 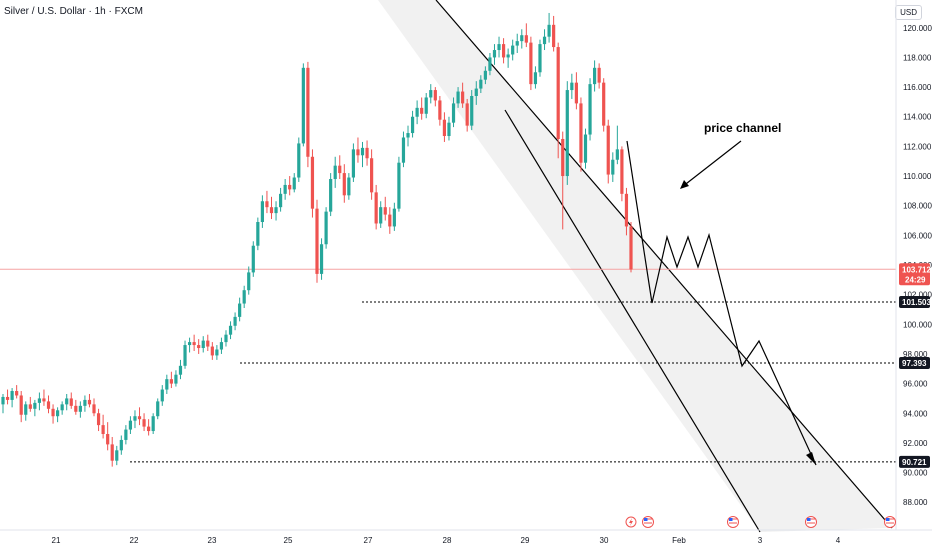 I want to click on flash-event-icon, so click(x=631, y=522).